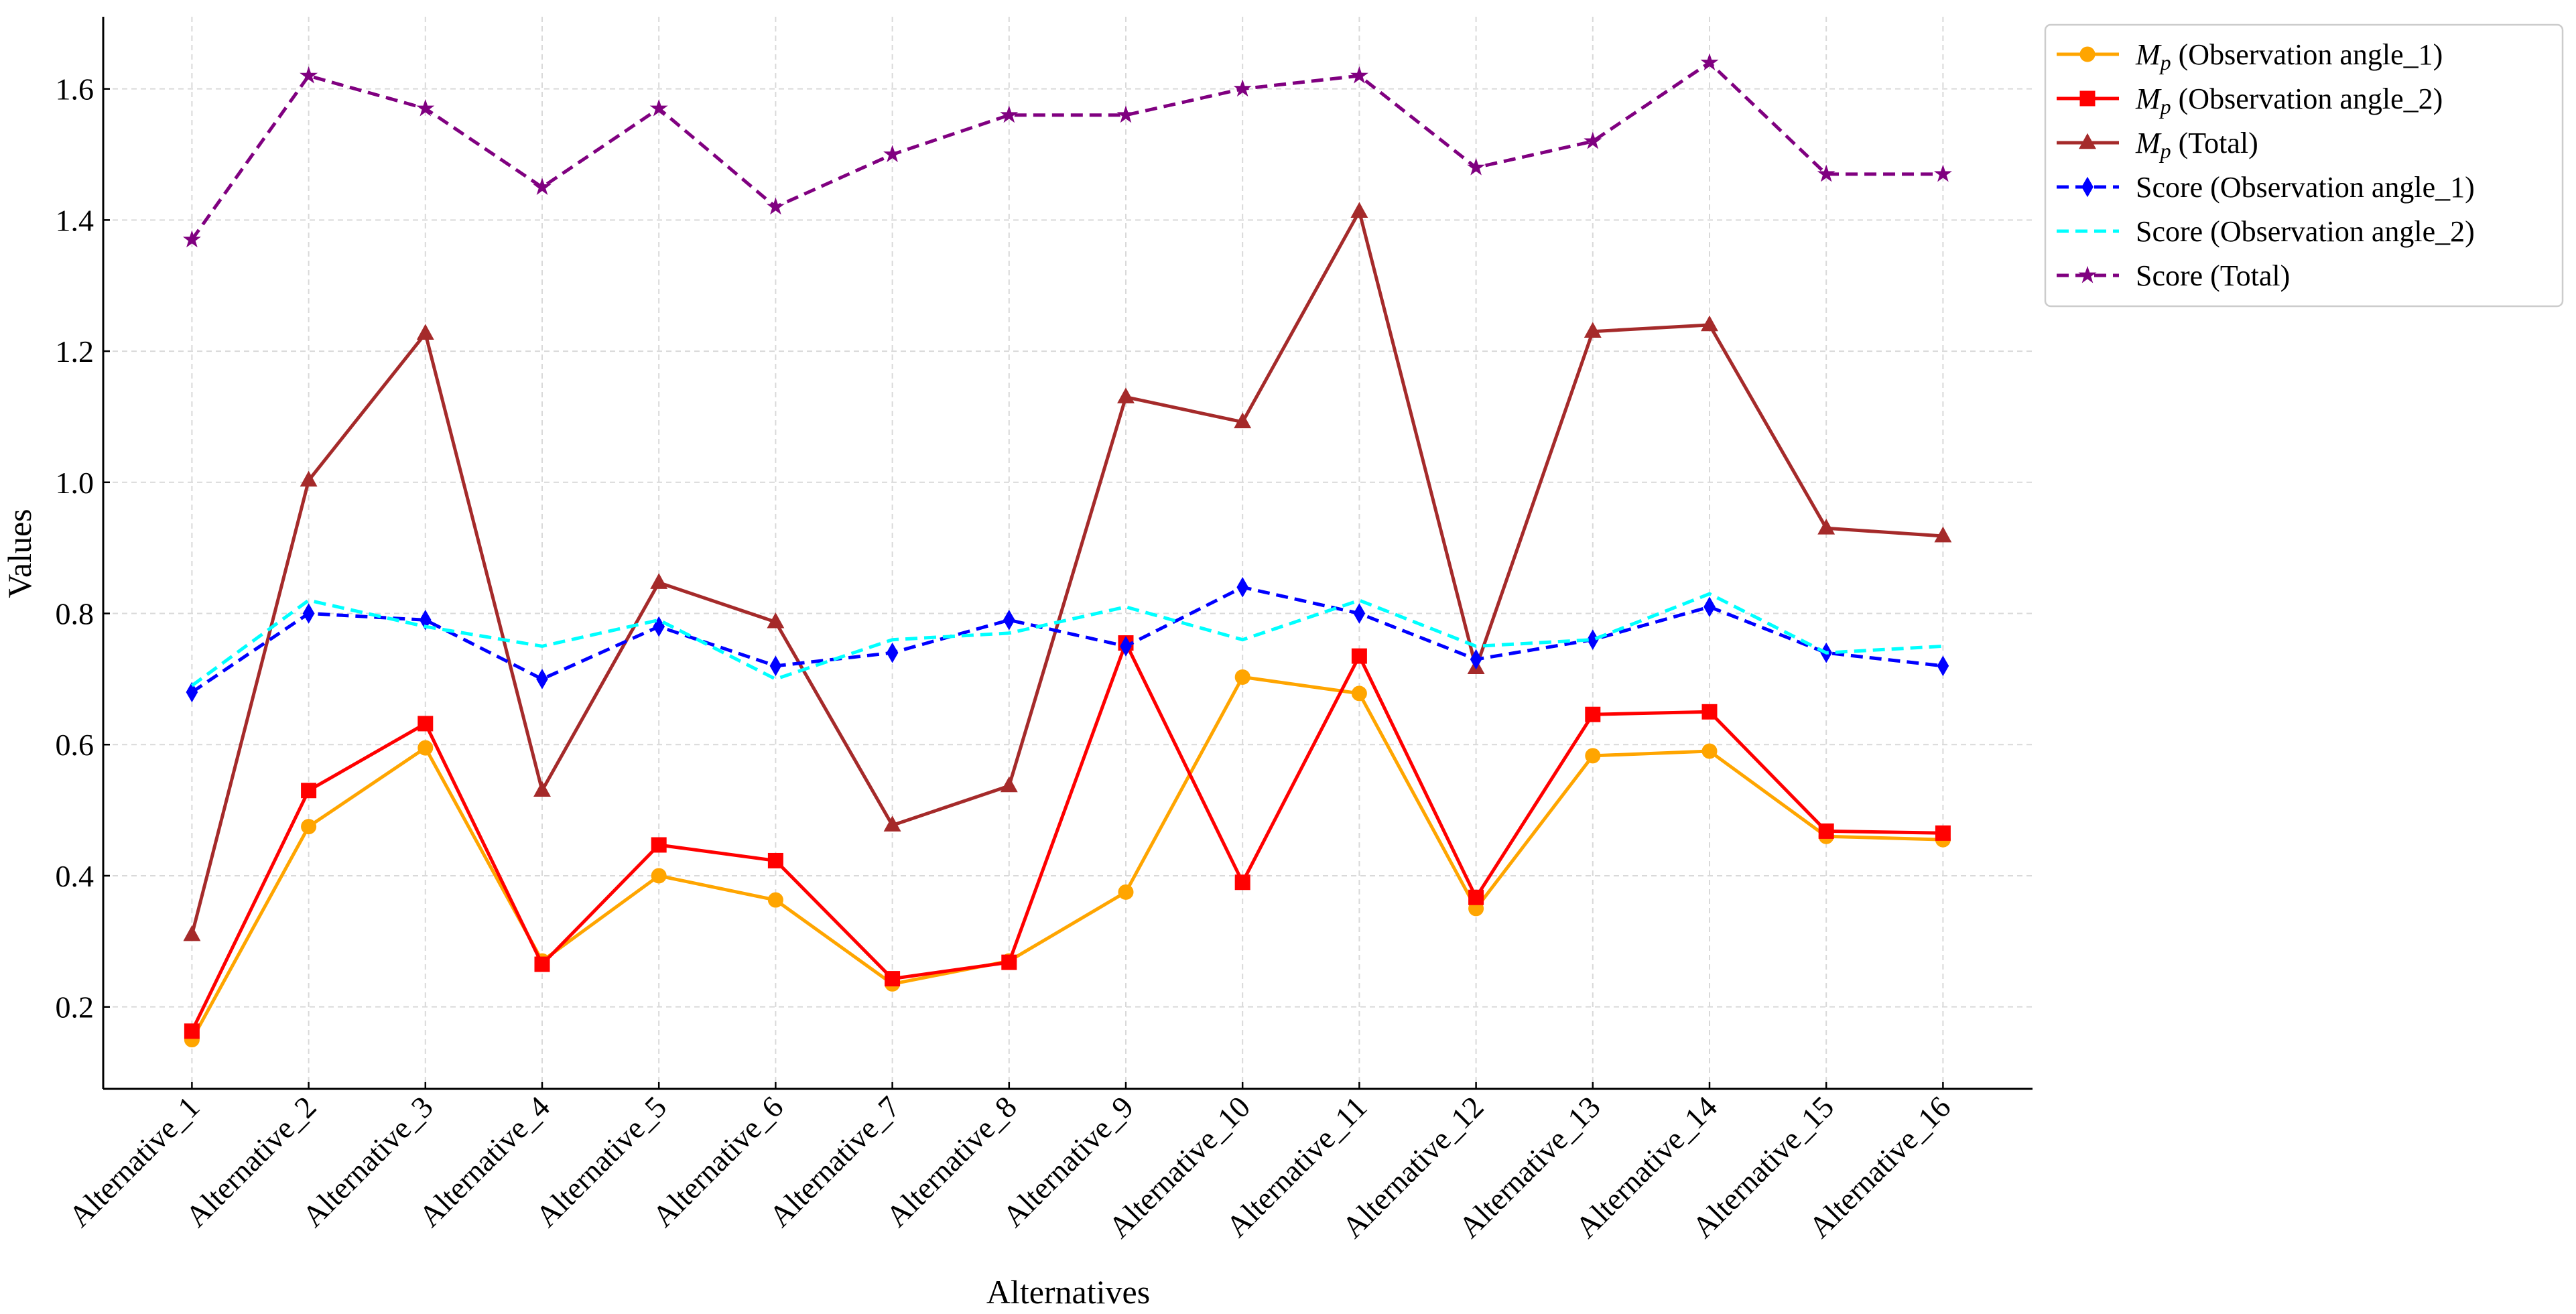 The height and width of the screenshot is (1314, 2576). What do you see at coordinates (2196, 145) in the screenshot?
I see `legend-label: Mp (Total)` at bounding box center [2196, 145].